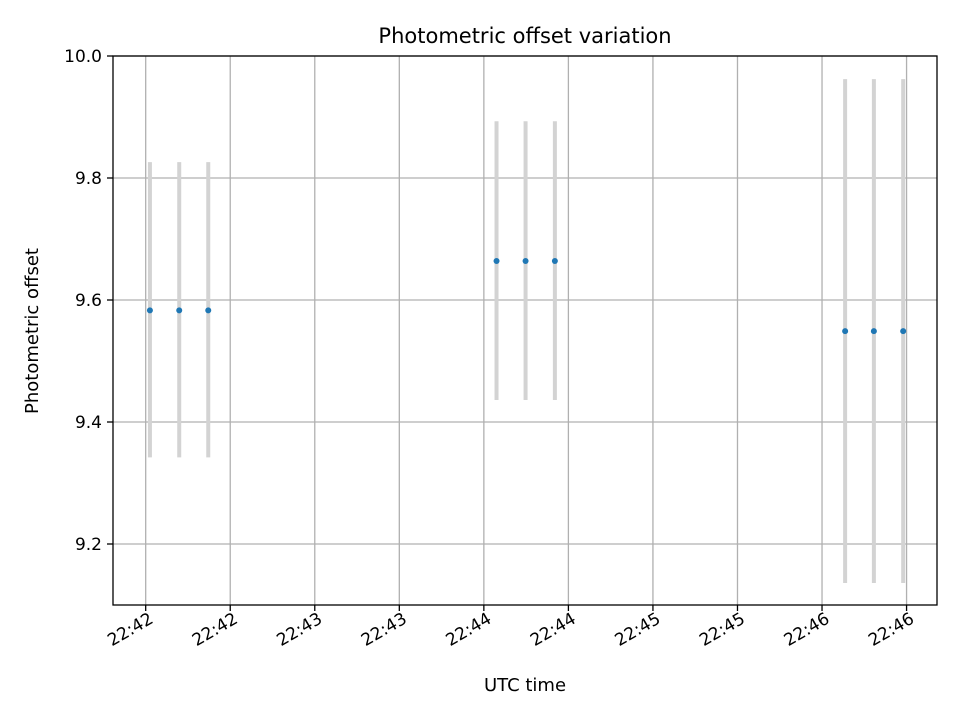 This screenshot has width=960, height=720. I want to click on chart-title: Photometric offset variation, so click(524, 36).